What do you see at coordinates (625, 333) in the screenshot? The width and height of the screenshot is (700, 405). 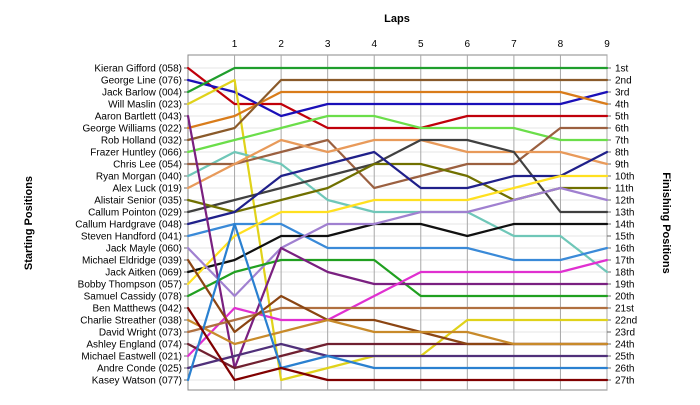 I see `finish-position-label: 23rd` at bounding box center [625, 333].